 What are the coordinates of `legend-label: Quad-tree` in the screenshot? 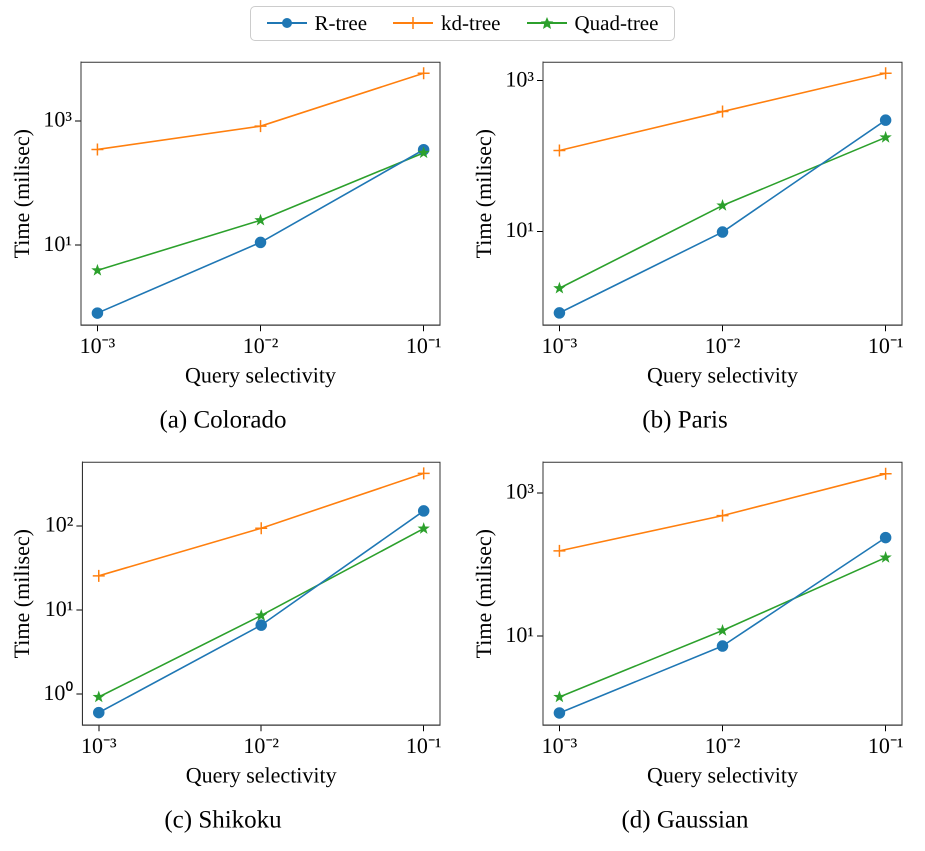 It's located at (616, 23).